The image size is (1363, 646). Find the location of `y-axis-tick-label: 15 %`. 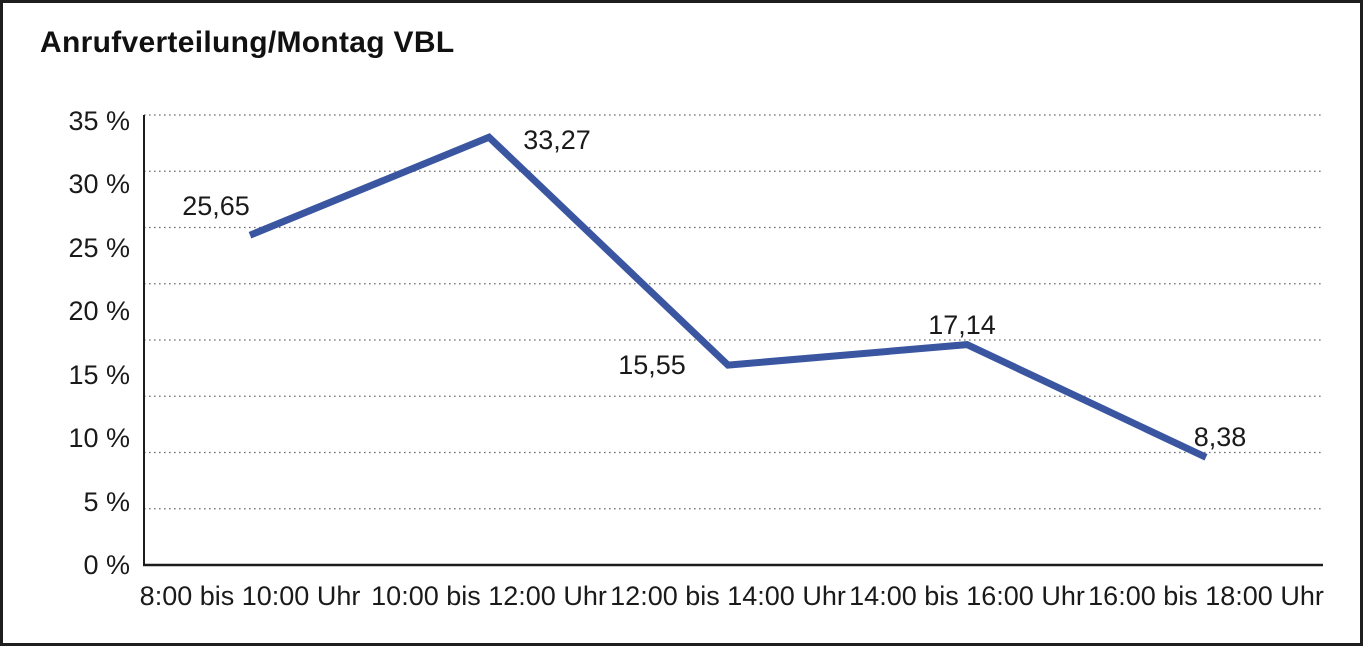

y-axis-tick-label: 15 % is located at coordinates (99, 374).